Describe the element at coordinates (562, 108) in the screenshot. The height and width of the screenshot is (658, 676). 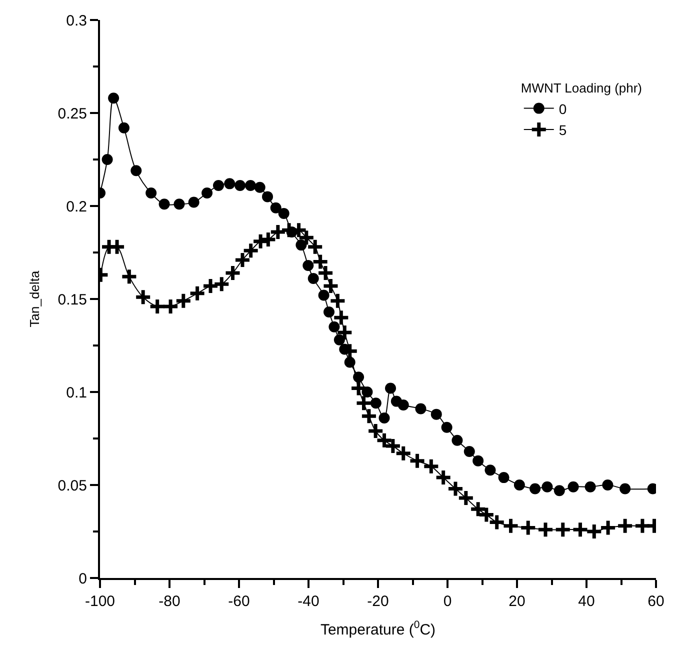
I see `legend-label: 0` at that location.